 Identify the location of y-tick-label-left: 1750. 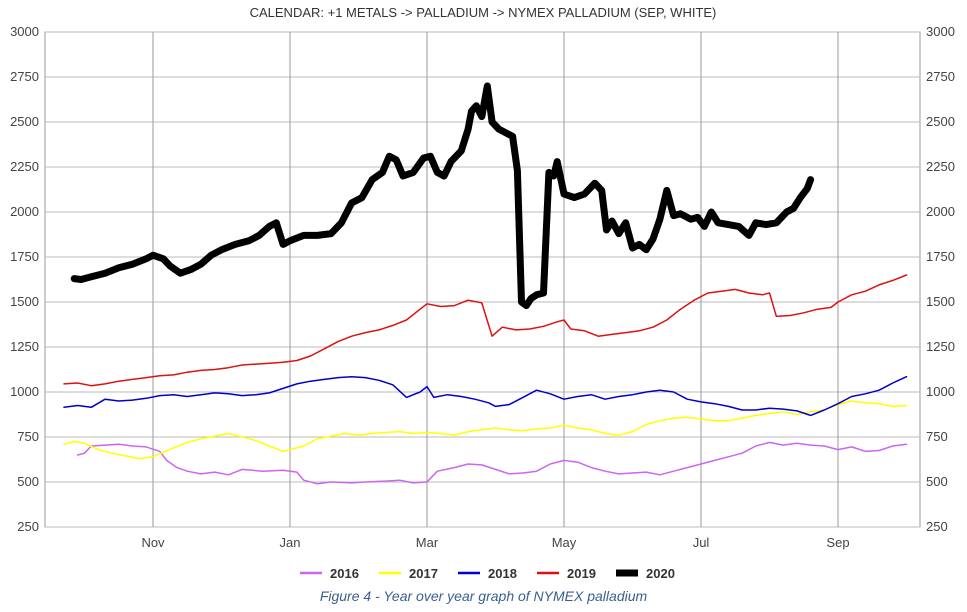
(24, 256).